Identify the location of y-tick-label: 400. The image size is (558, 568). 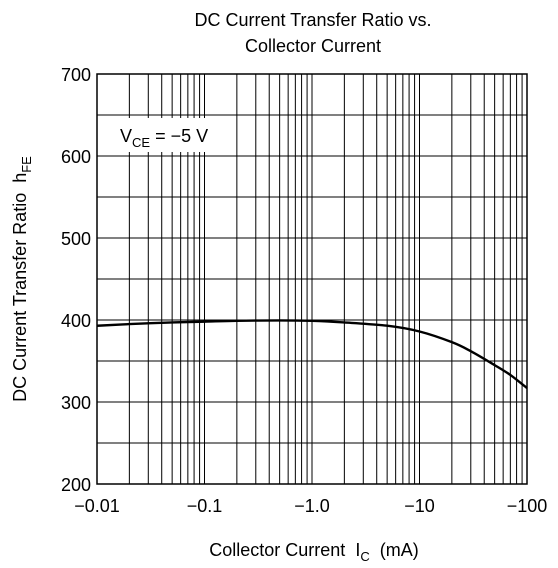
(76, 321).